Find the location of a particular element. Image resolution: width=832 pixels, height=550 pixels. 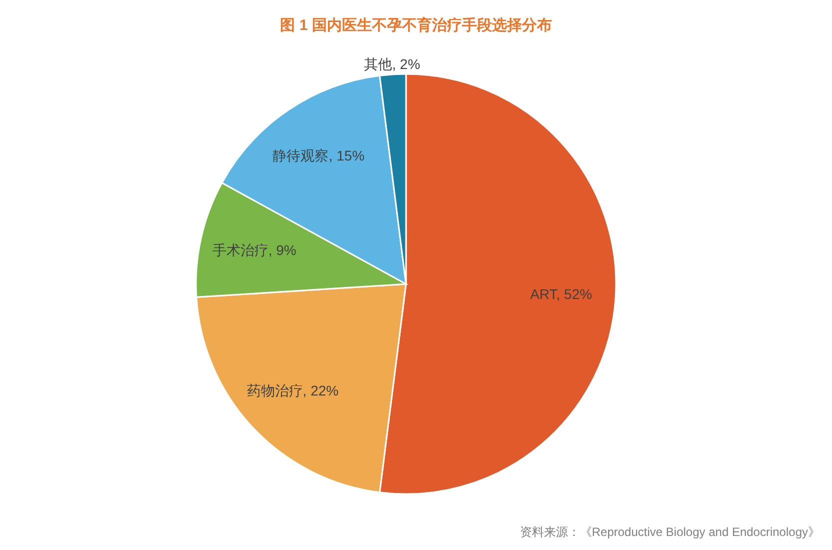

annotation: 资料来源：《Reproductive Biology and Endocrinology》 is located at coordinates (670, 532).